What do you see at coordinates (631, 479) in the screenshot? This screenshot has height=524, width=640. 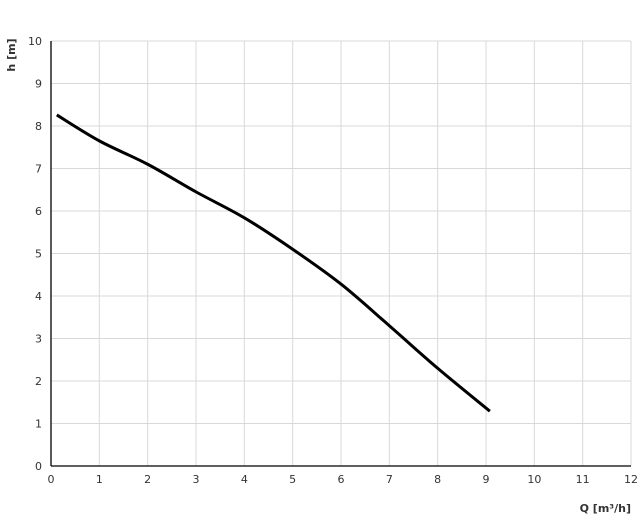 I see `x-tick-label: 12` at bounding box center [631, 479].